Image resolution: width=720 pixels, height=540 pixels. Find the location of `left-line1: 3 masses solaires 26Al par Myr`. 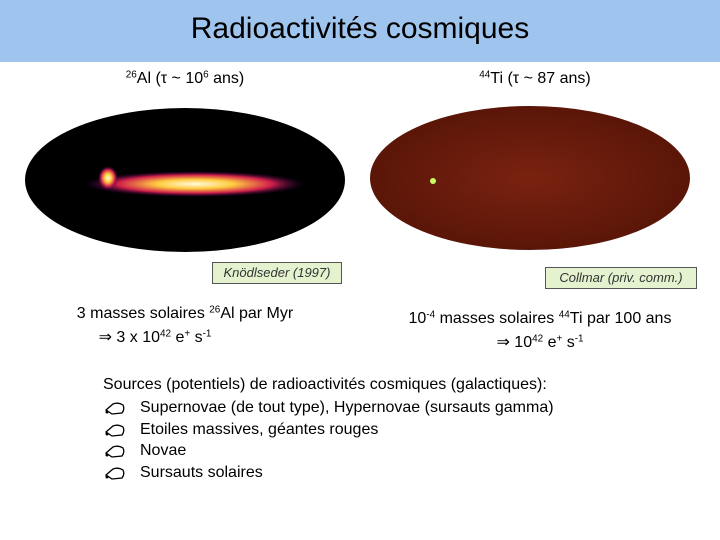

left-line1: 3 masses solaires 26Al par Myr is located at coordinates (185, 314).